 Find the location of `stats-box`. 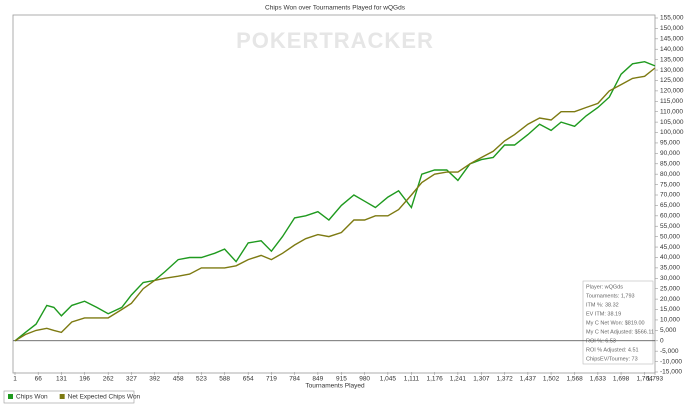

stats-box is located at coordinates (618, 322).